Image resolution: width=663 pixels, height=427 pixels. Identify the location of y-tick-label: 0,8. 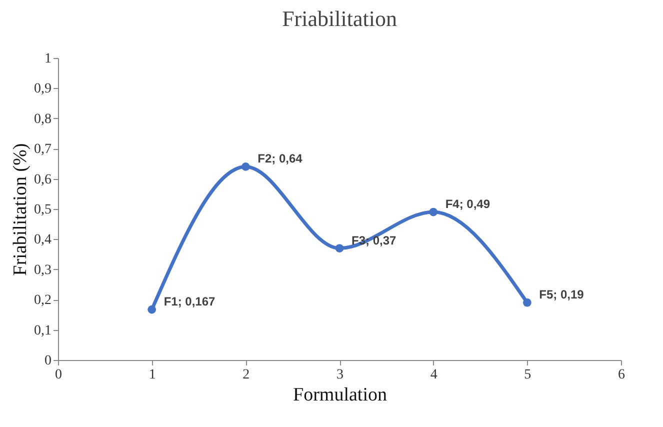
(43, 119).